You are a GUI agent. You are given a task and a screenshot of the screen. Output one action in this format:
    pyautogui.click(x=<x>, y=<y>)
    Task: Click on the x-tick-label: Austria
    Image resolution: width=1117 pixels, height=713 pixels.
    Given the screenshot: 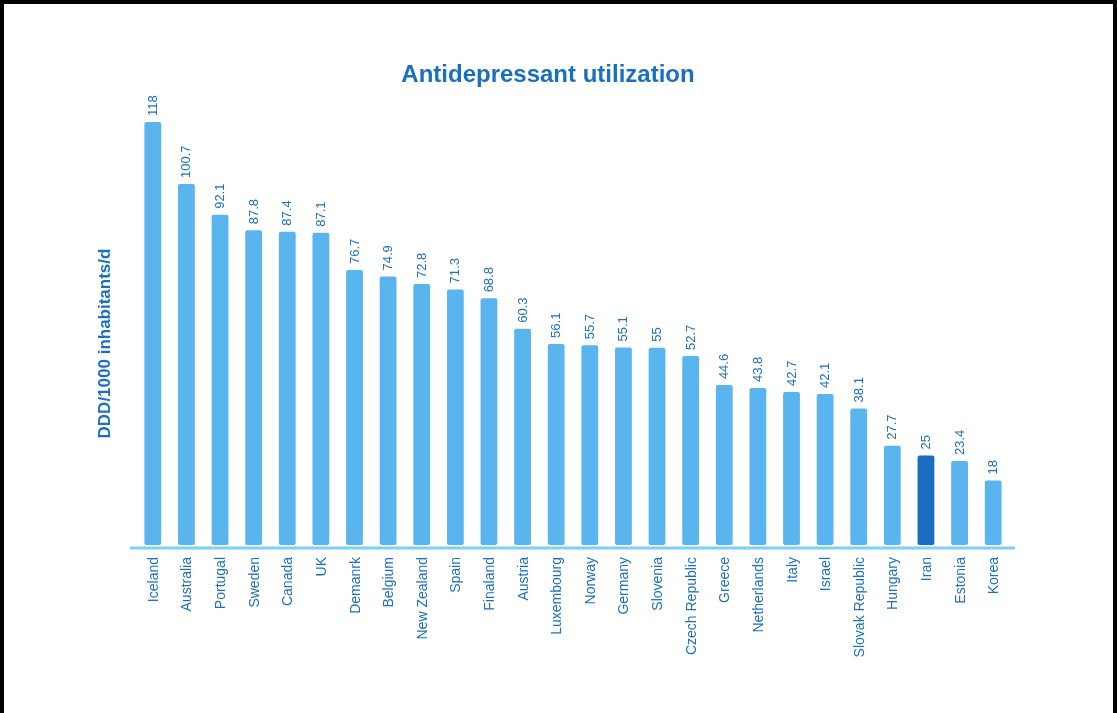 What is the action you would take?
    pyautogui.click(x=522, y=578)
    